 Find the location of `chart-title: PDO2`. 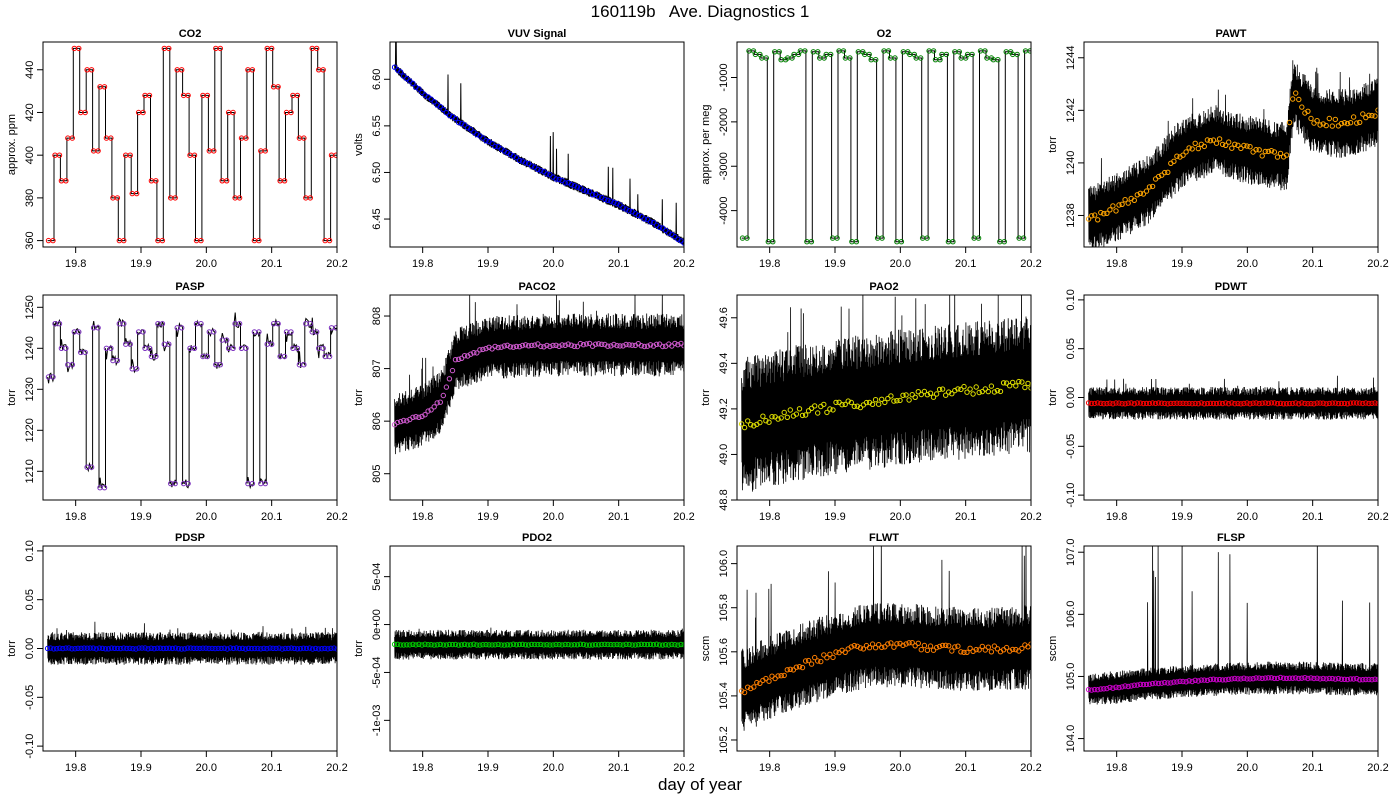

chart-title: PDO2 is located at coordinates (537, 538).